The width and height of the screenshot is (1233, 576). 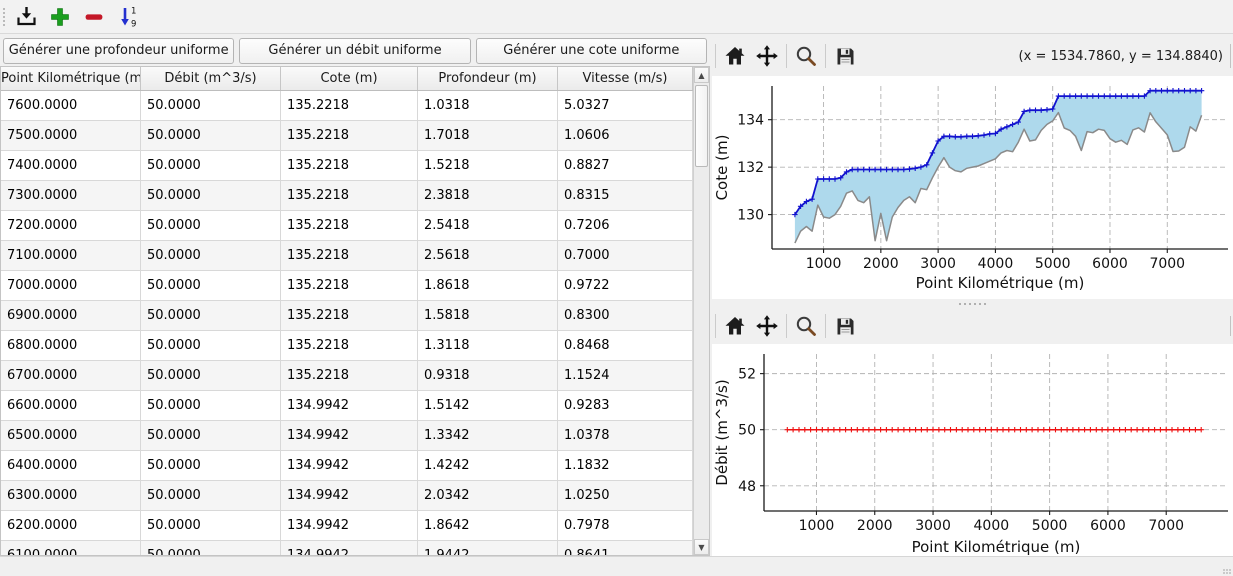 What do you see at coordinates (701, 311) in the screenshot?
I see `table-scrollbar: ▲ ▼` at bounding box center [701, 311].